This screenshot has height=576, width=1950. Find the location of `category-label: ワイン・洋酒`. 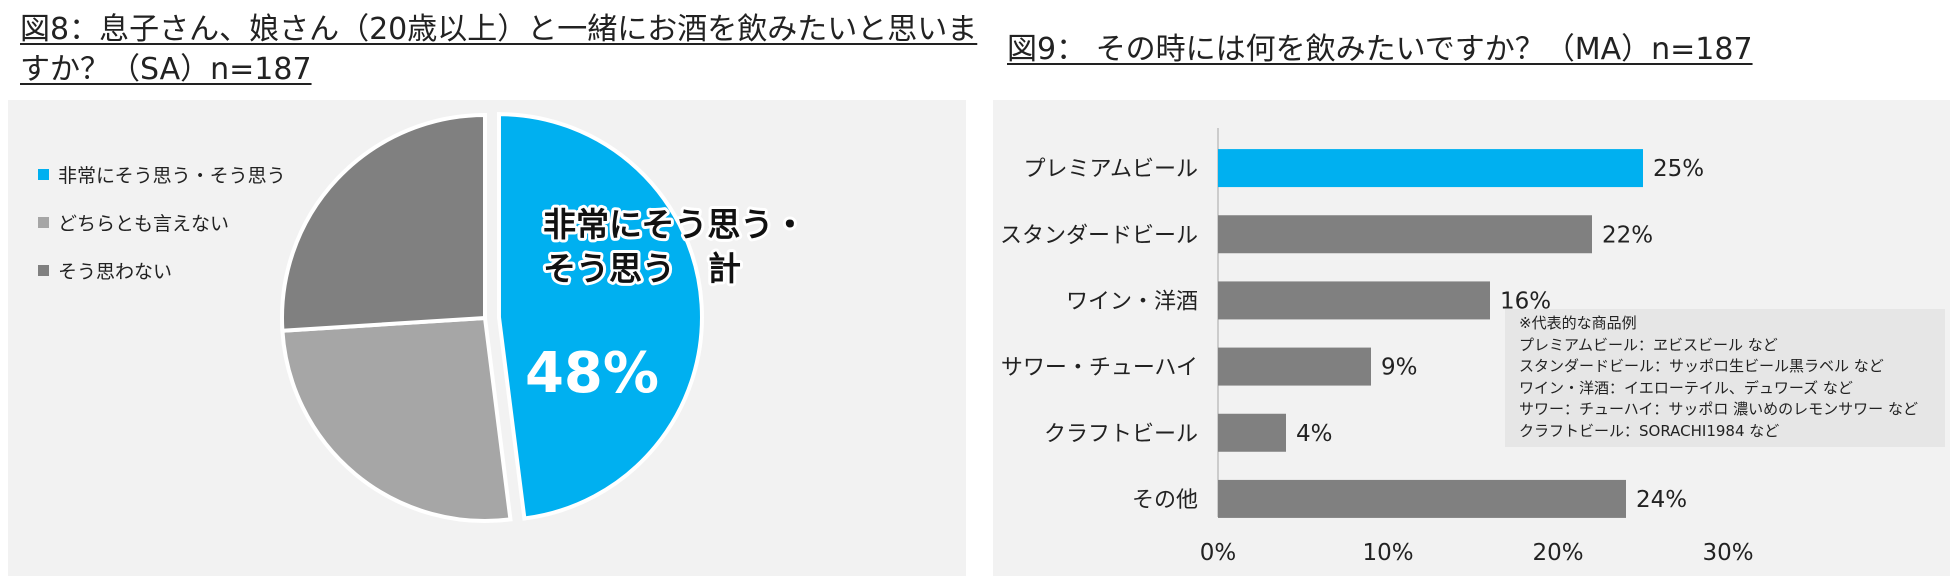

category-label: ワイン・洋酒 is located at coordinates (1132, 301).